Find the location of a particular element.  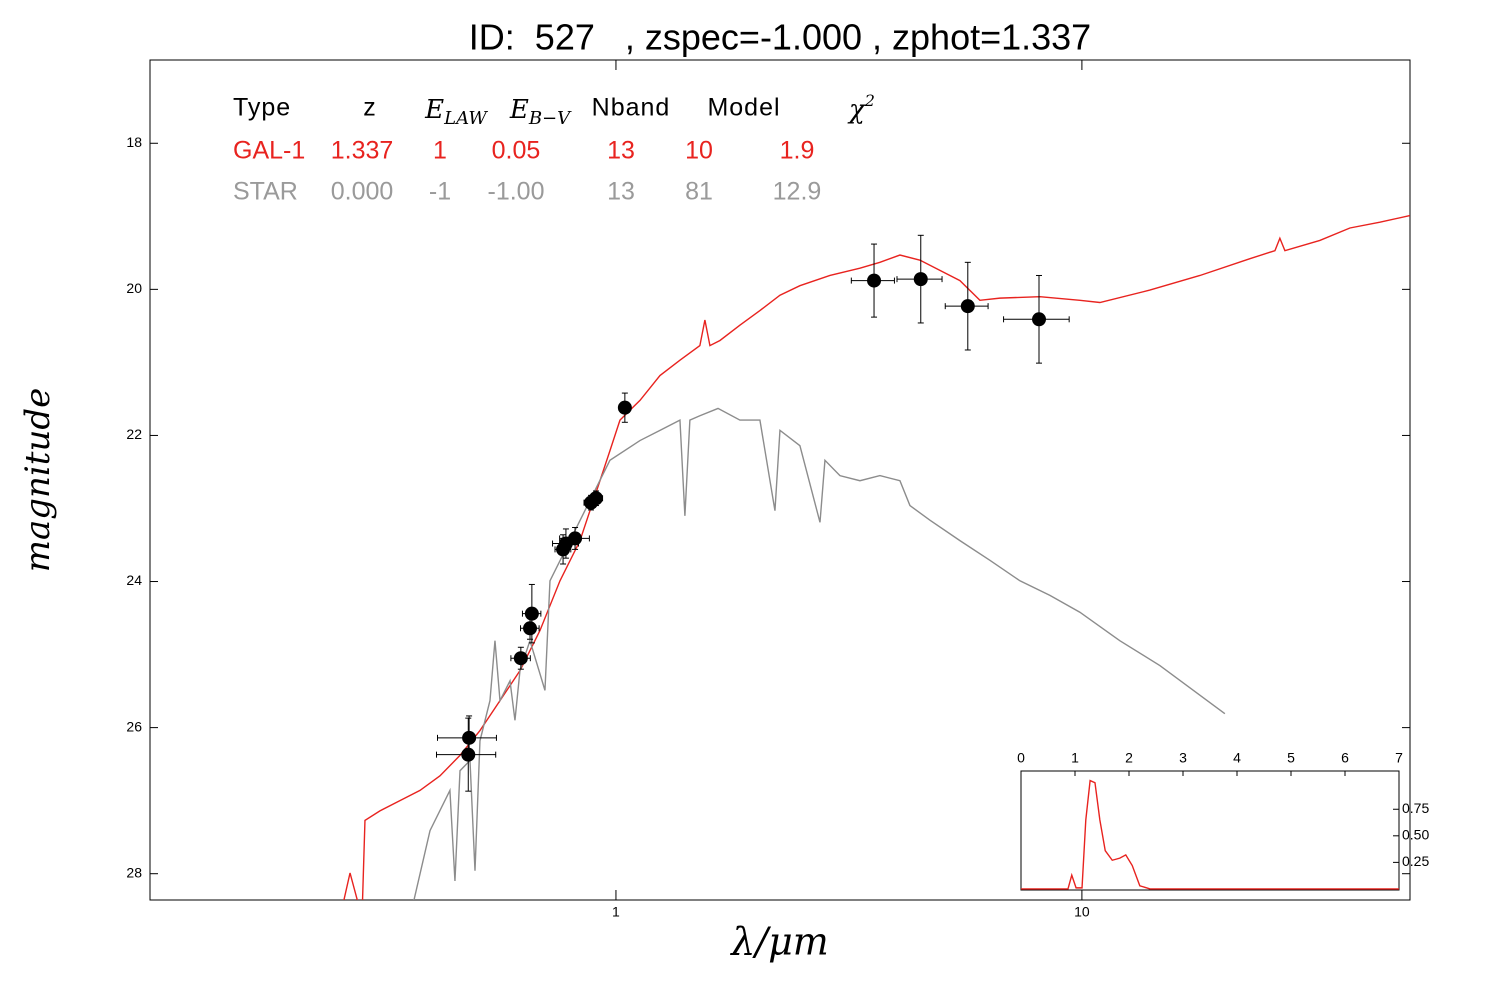

inset-x-tick-label: 1 is located at coordinates (1075, 758).